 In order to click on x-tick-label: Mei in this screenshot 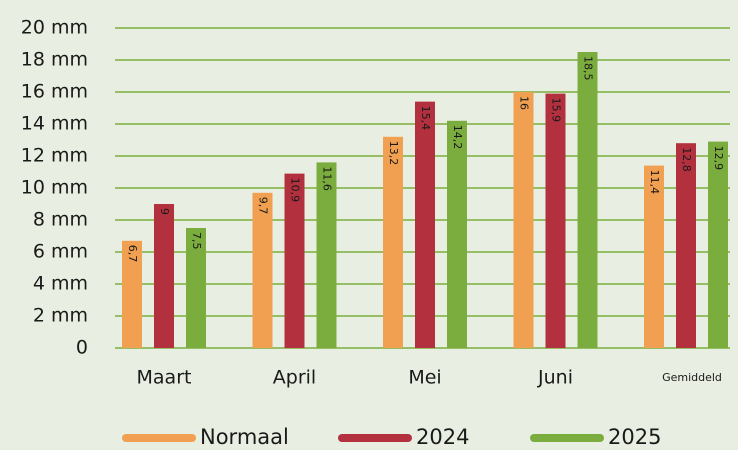, I will do `click(424, 378)`.